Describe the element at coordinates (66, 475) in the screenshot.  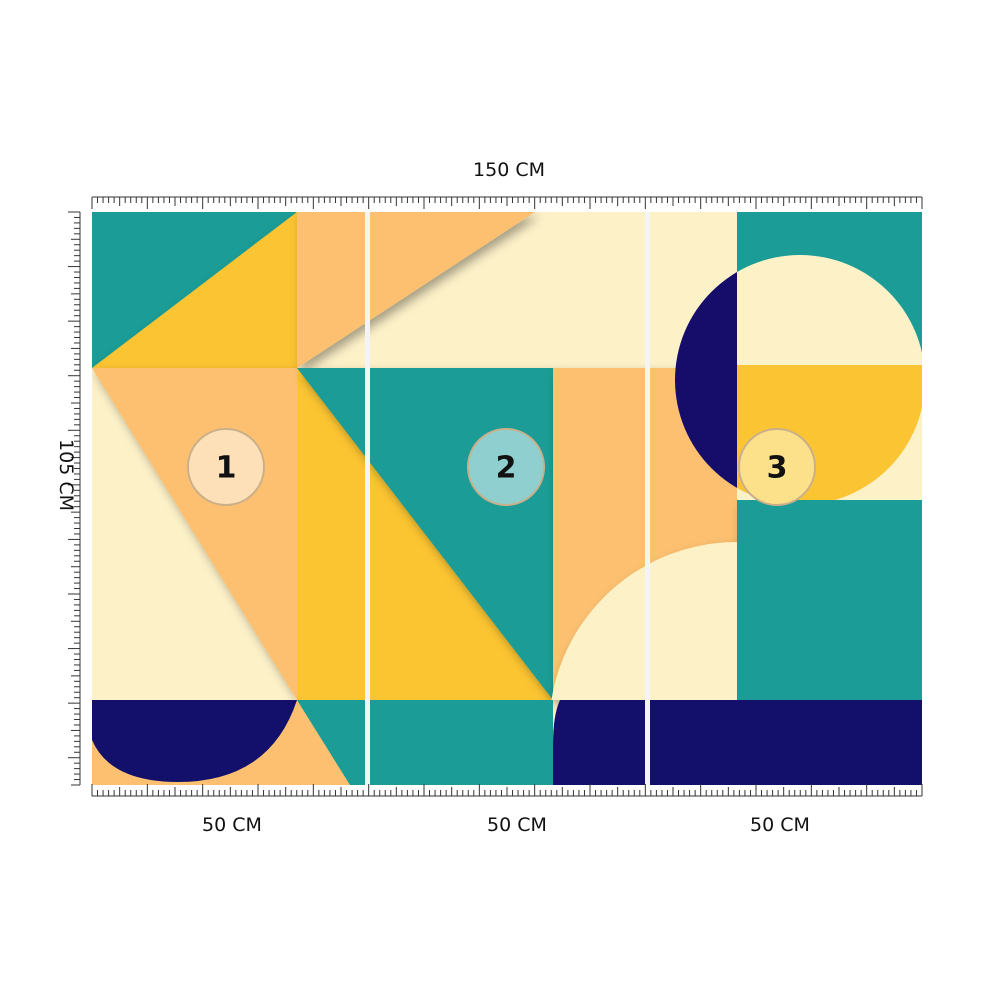
I see `height-label: 105 CM` at that location.